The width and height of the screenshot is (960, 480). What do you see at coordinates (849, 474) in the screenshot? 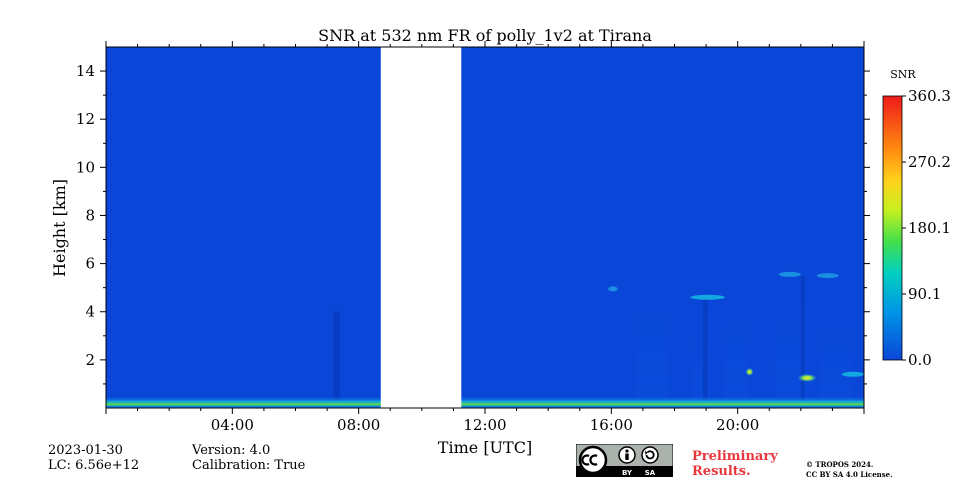
I see `copyright-line-2: CC BY SA 4.0 License.` at bounding box center [849, 474].